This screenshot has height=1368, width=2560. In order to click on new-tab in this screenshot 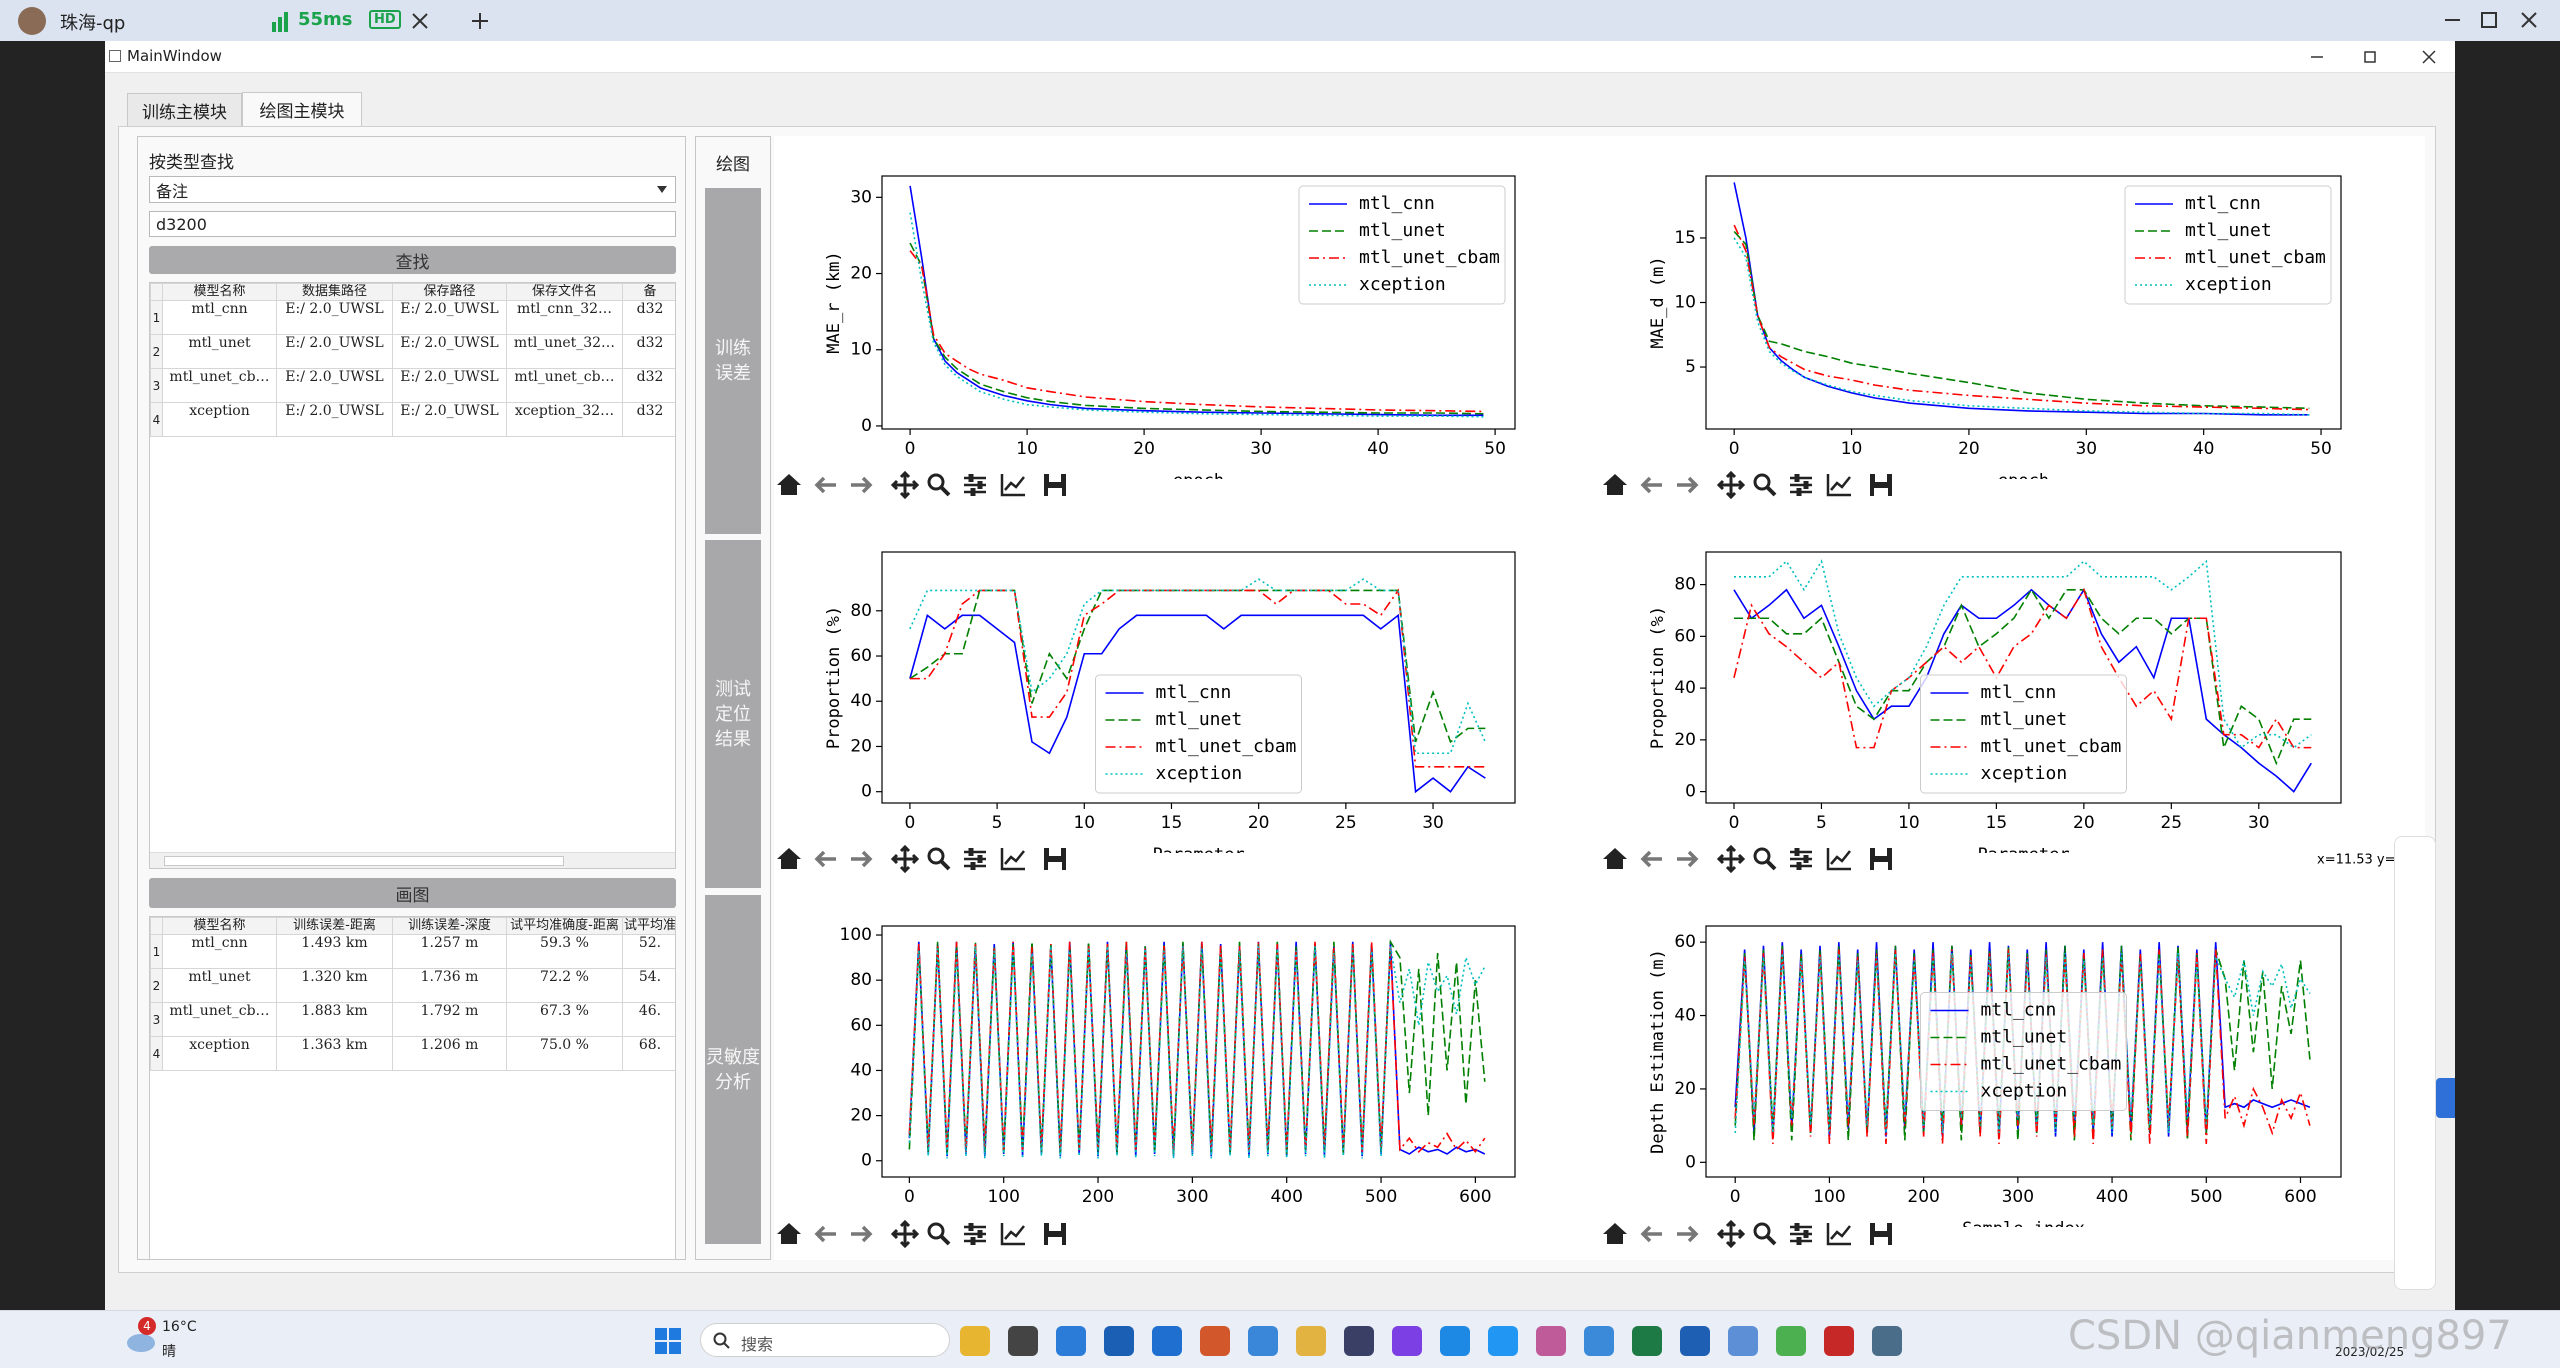, I will do `click(480, 21)`.